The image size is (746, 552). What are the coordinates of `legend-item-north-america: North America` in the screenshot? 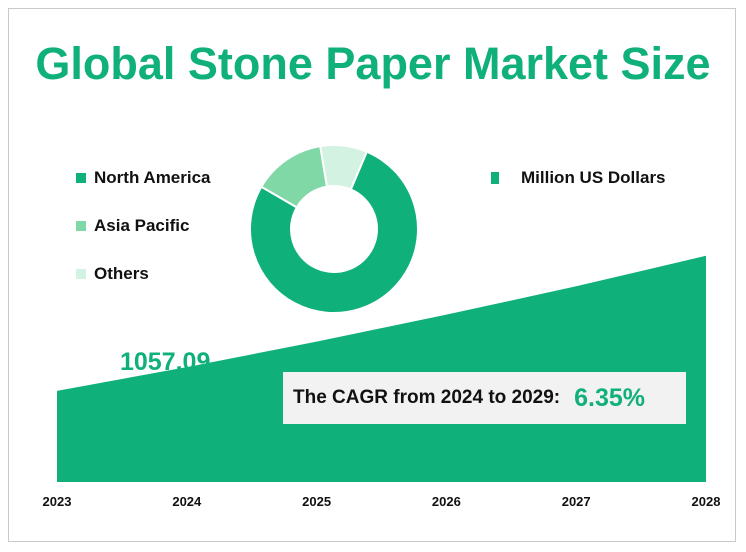 It's located at (143, 178).